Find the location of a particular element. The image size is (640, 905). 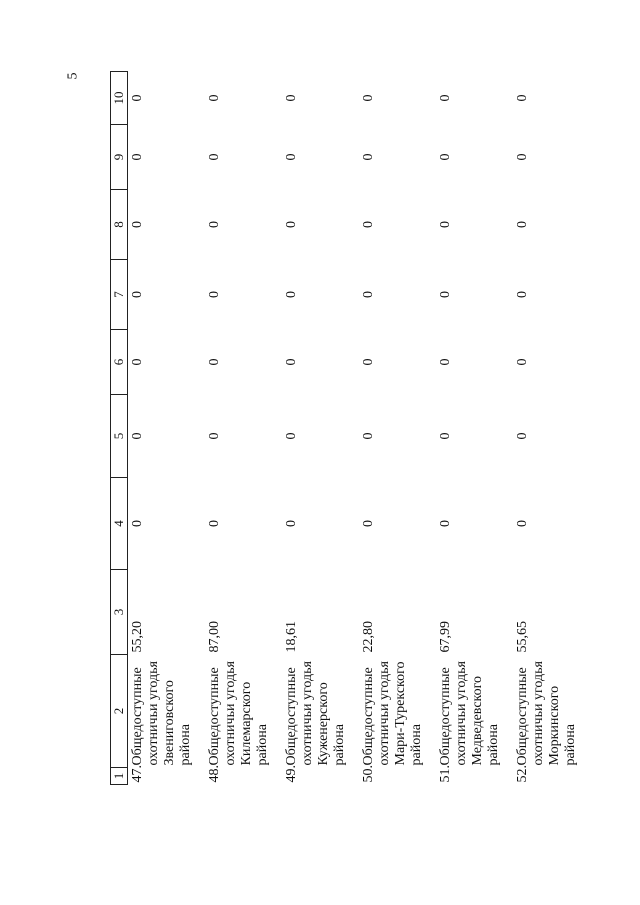

table-cell: 50. is located at coordinates (368, 774).